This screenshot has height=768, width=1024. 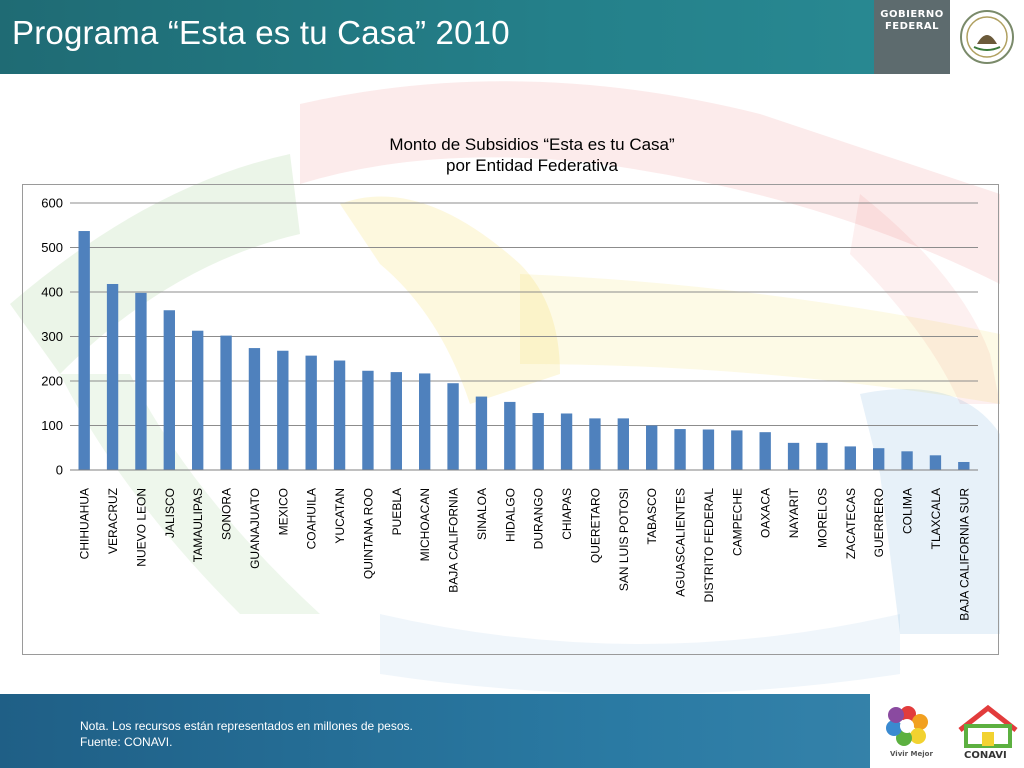 What do you see at coordinates (340, 516) in the screenshot?
I see `x-tick-label: YUCATAN` at bounding box center [340, 516].